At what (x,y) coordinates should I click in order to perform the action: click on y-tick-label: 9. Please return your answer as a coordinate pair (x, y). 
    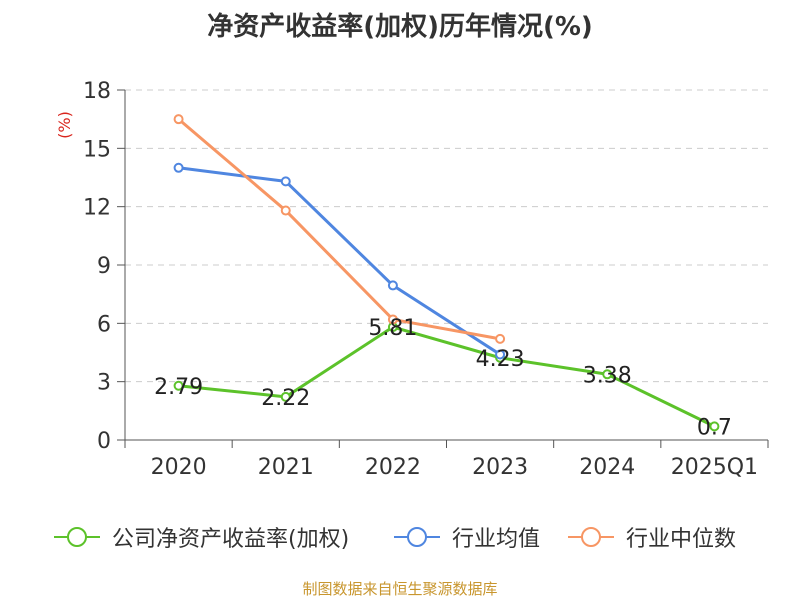
    Looking at the image, I should click on (104, 266).